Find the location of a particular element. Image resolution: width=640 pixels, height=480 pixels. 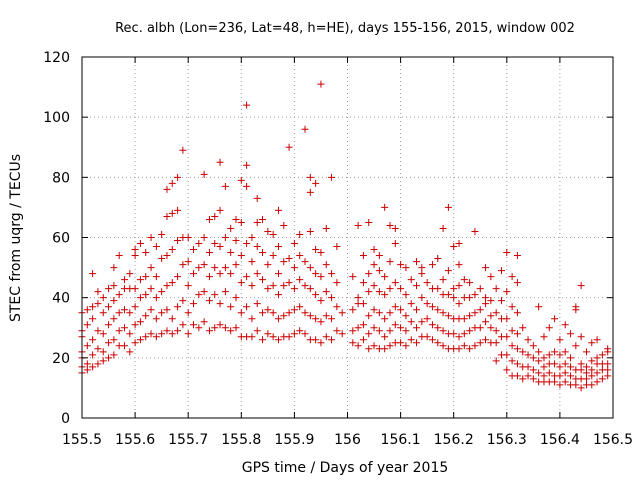

y-tick-label: 20 is located at coordinates (61, 359).